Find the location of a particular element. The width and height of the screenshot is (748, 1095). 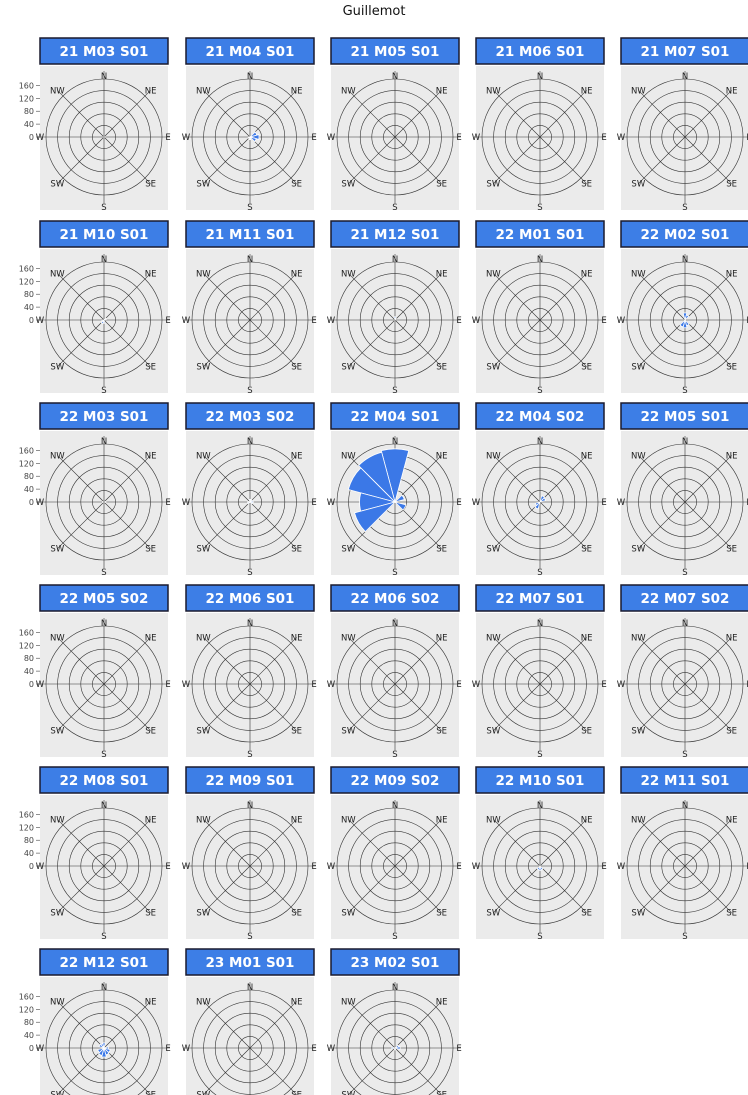

panel-strip-label: 22 M05 S02 is located at coordinates (104, 599).